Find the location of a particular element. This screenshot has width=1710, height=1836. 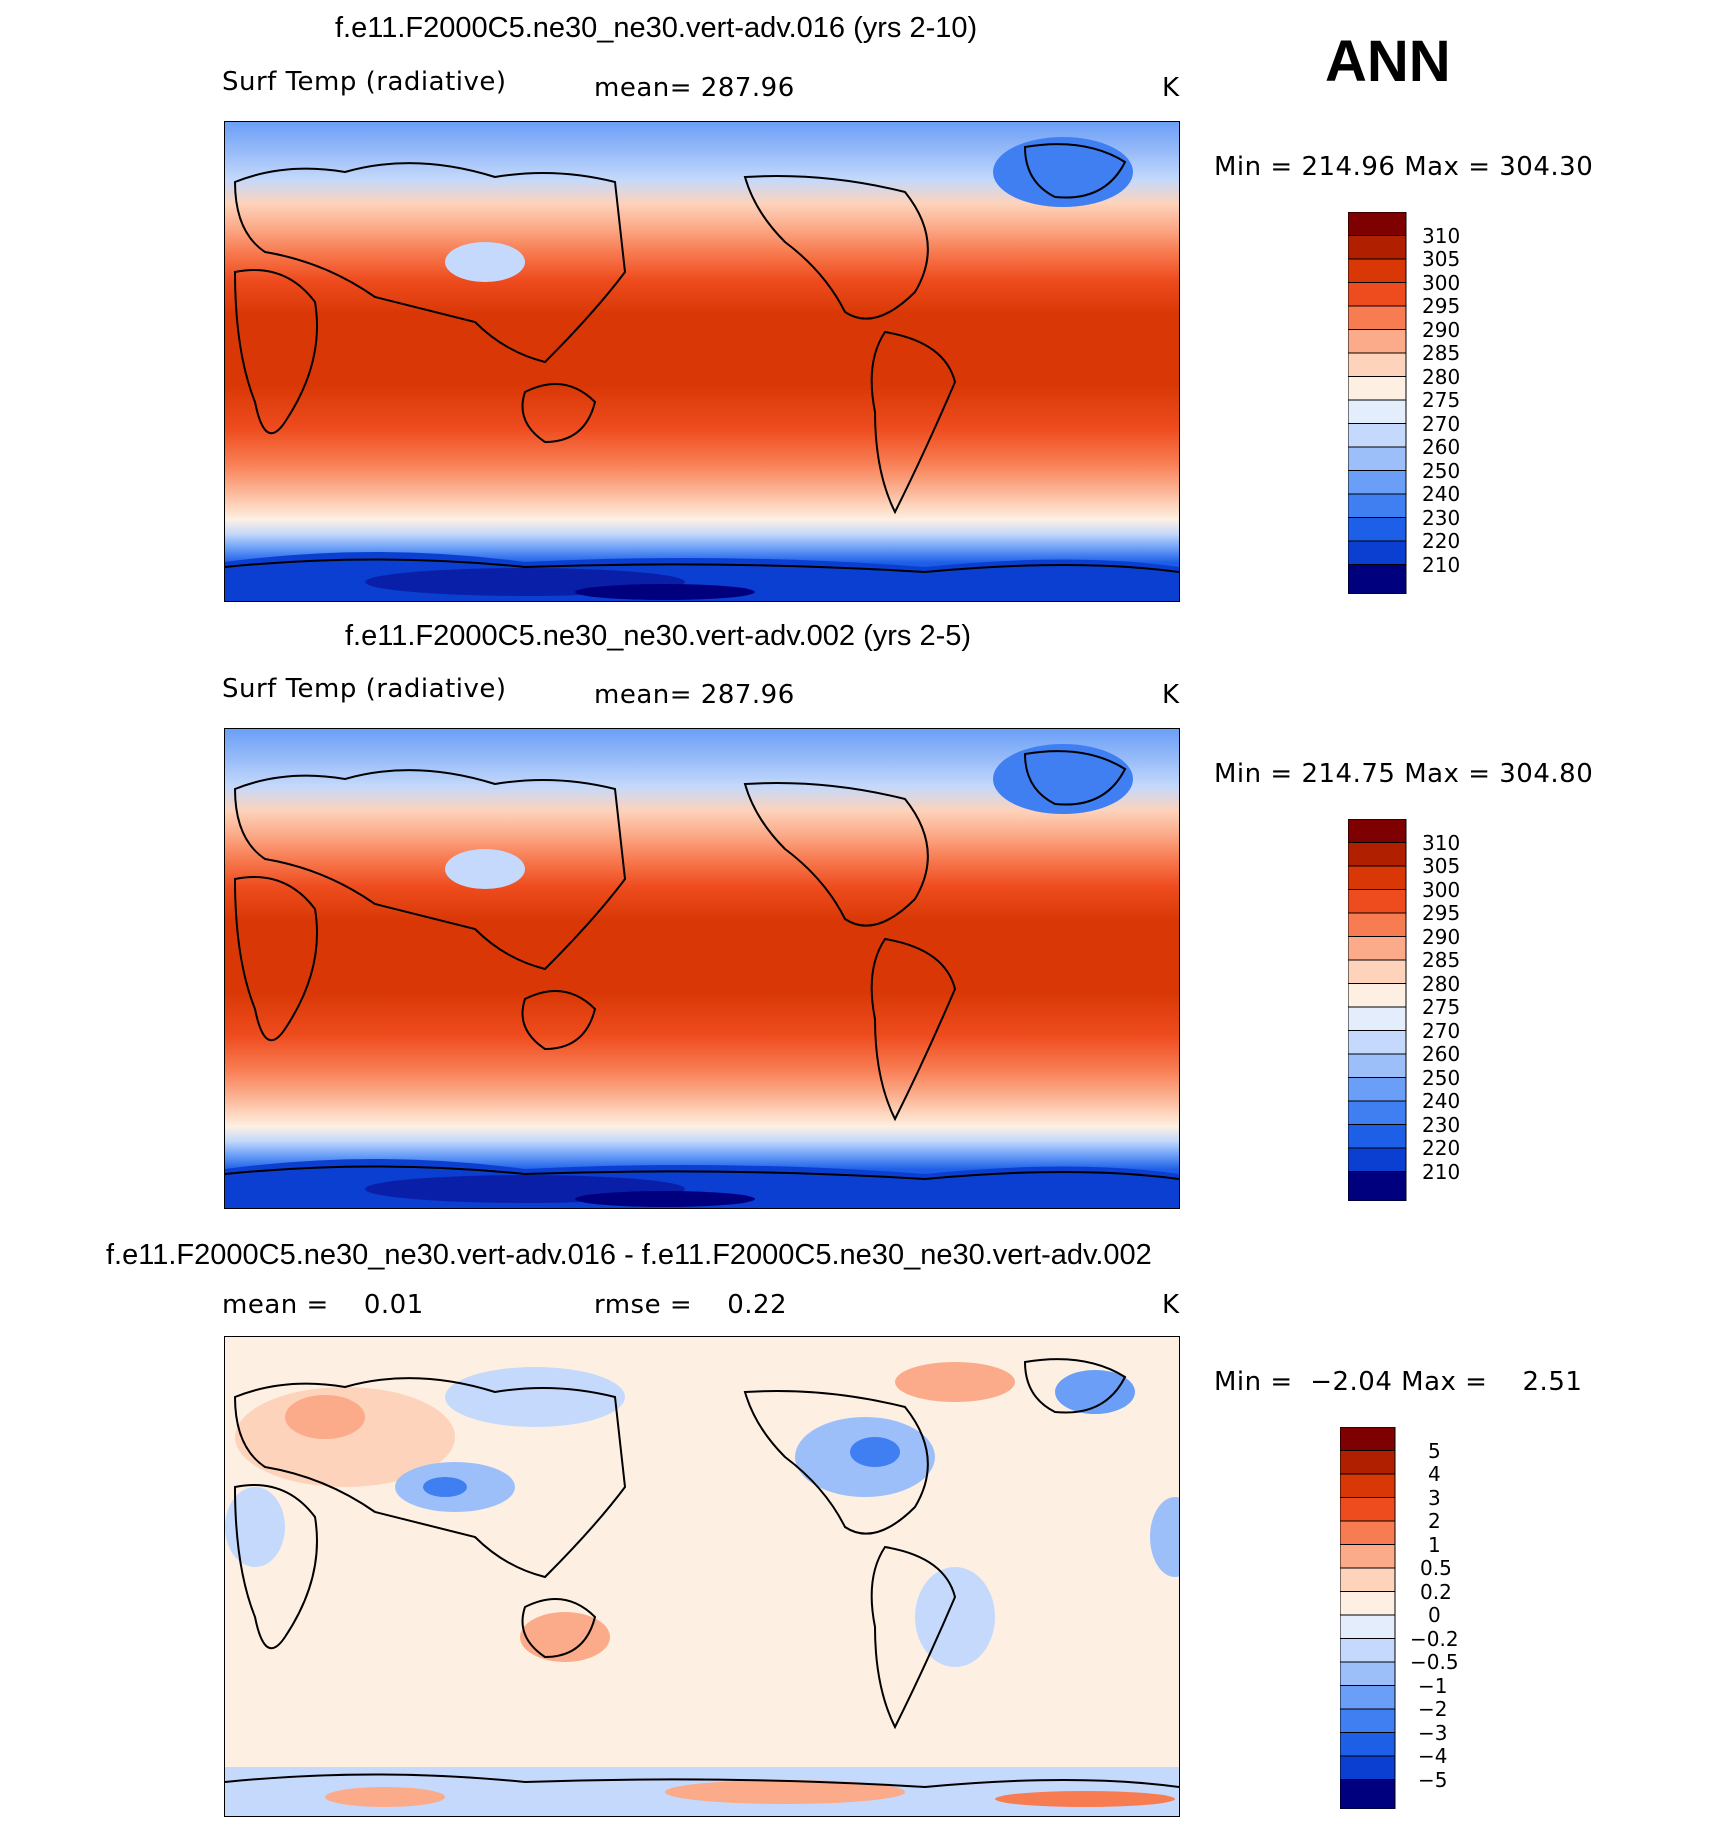

panel2-colorbar-label: 300 is located at coordinates (1441, 890).